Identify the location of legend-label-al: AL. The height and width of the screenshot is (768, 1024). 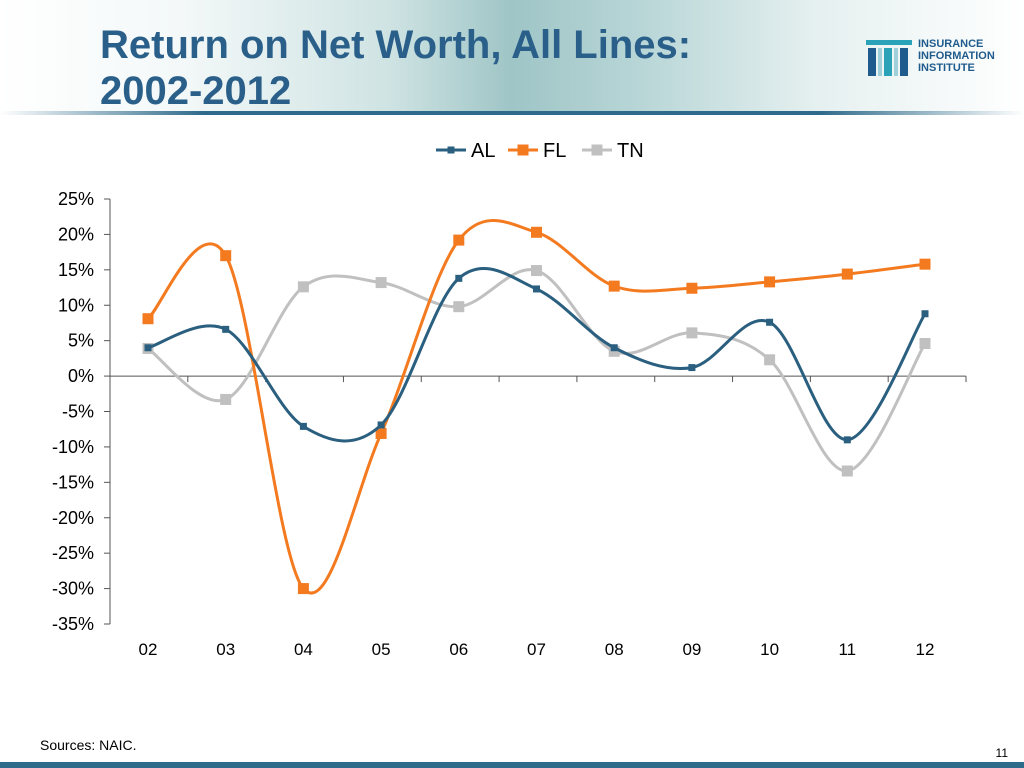
(483, 151).